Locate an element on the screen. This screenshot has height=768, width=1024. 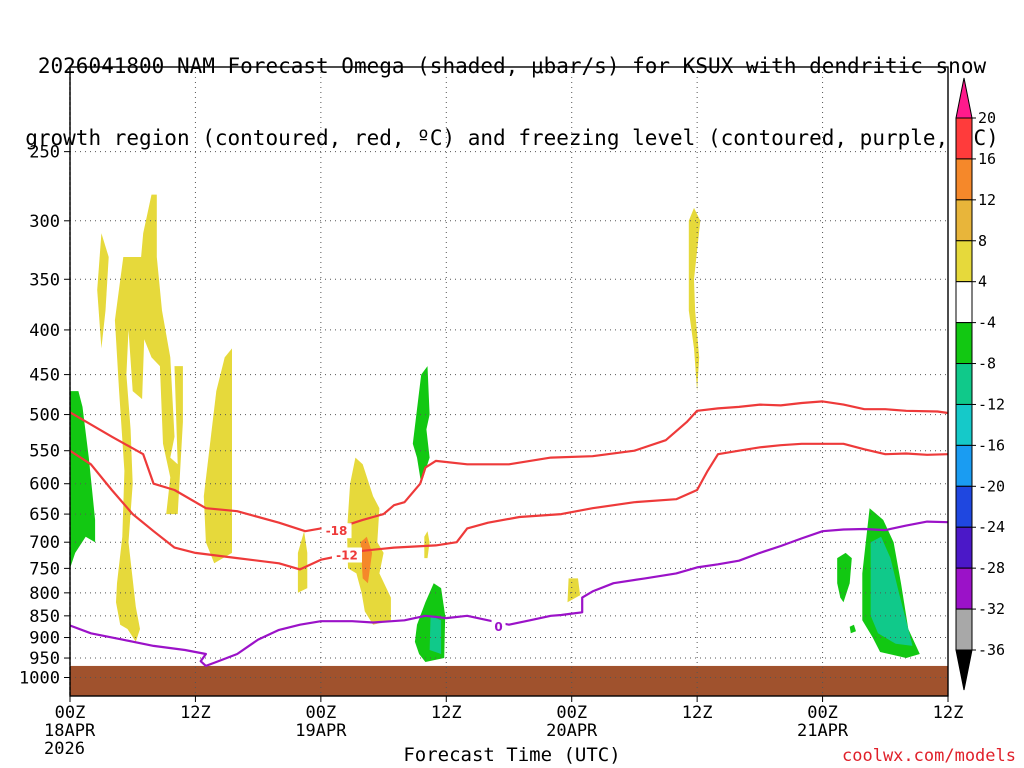
contour-label-1: -12 is located at coordinates (347, 556).